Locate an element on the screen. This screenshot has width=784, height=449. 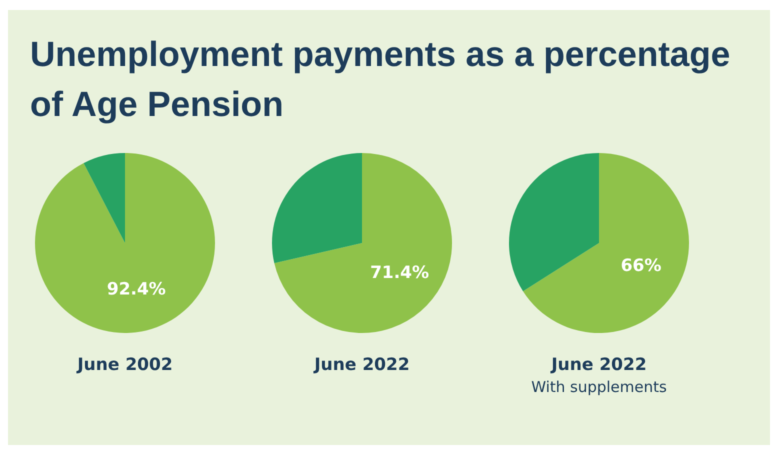
text: With supplements is located at coordinates (599, 387).